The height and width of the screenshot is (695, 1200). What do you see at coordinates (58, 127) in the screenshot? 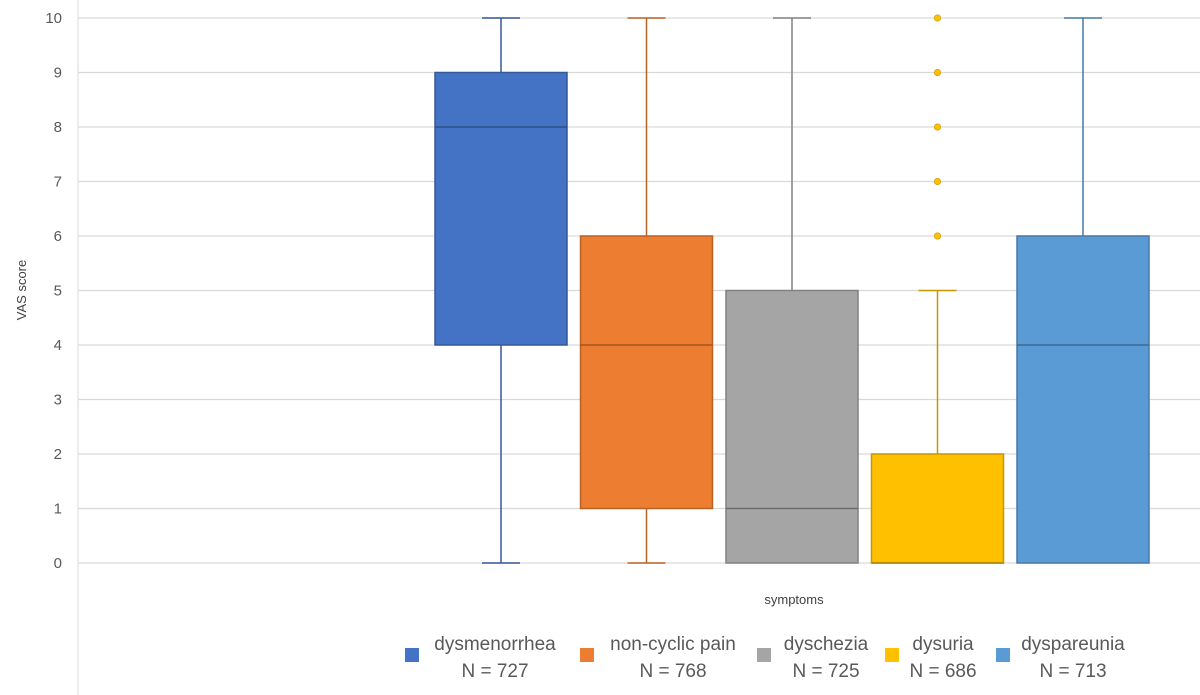
I see `y-tick-label: 8` at bounding box center [58, 127].